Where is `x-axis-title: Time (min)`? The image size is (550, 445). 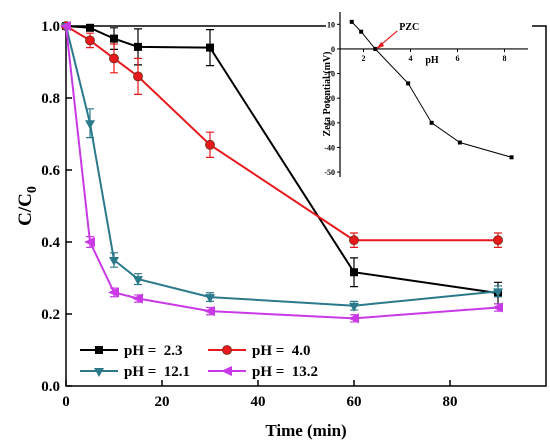
x-axis-title: Time (min) is located at coordinates (305, 430).